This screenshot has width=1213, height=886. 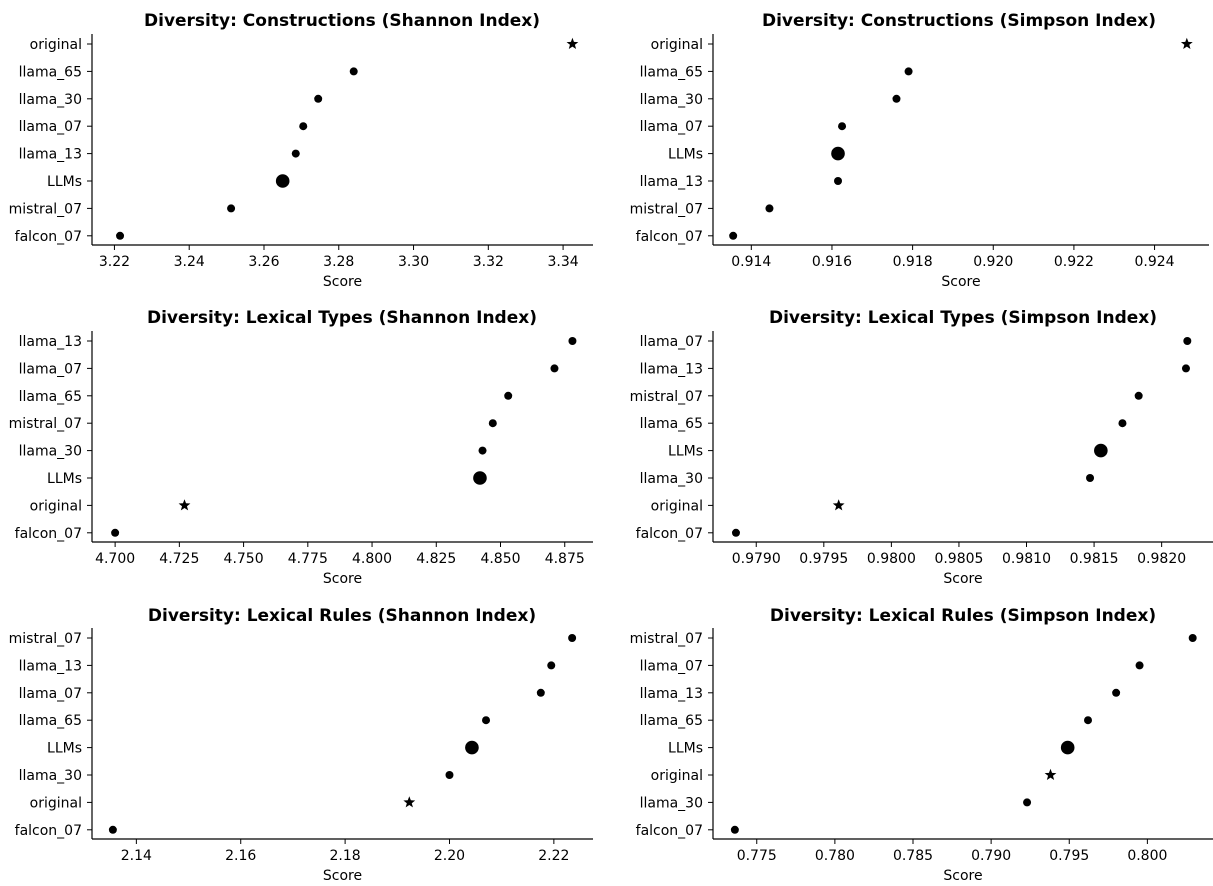 I want to click on x-tick-label: 2.18, so click(x=345, y=856).